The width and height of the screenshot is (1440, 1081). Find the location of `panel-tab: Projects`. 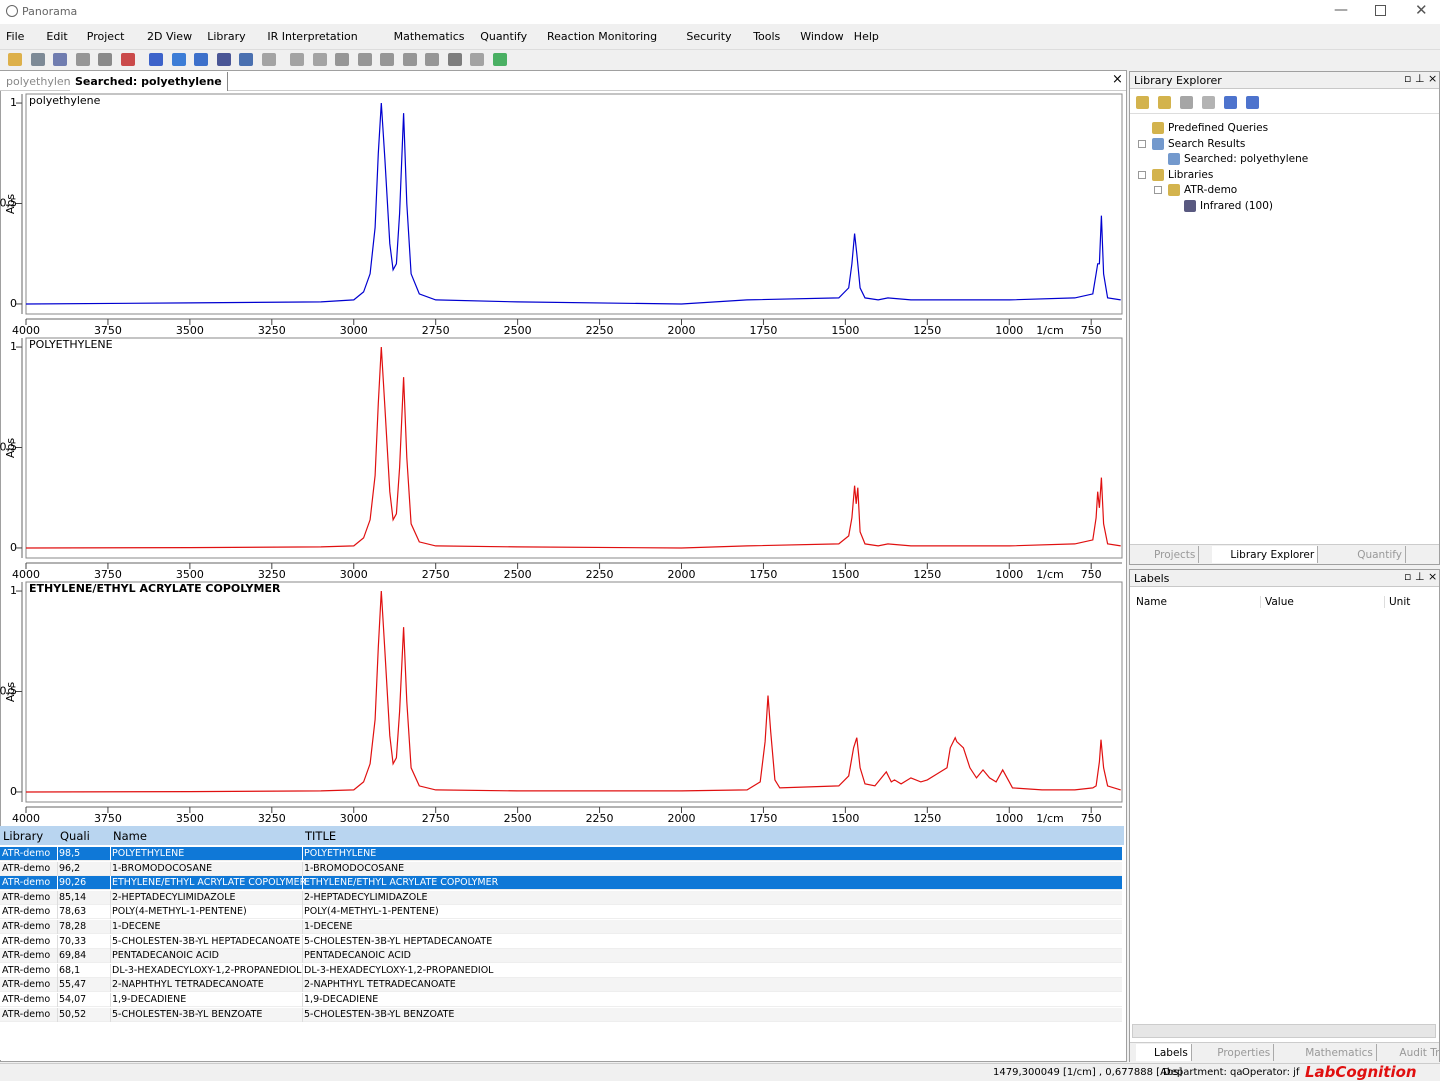

panel-tab: Projects is located at coordinates (1168, 554).